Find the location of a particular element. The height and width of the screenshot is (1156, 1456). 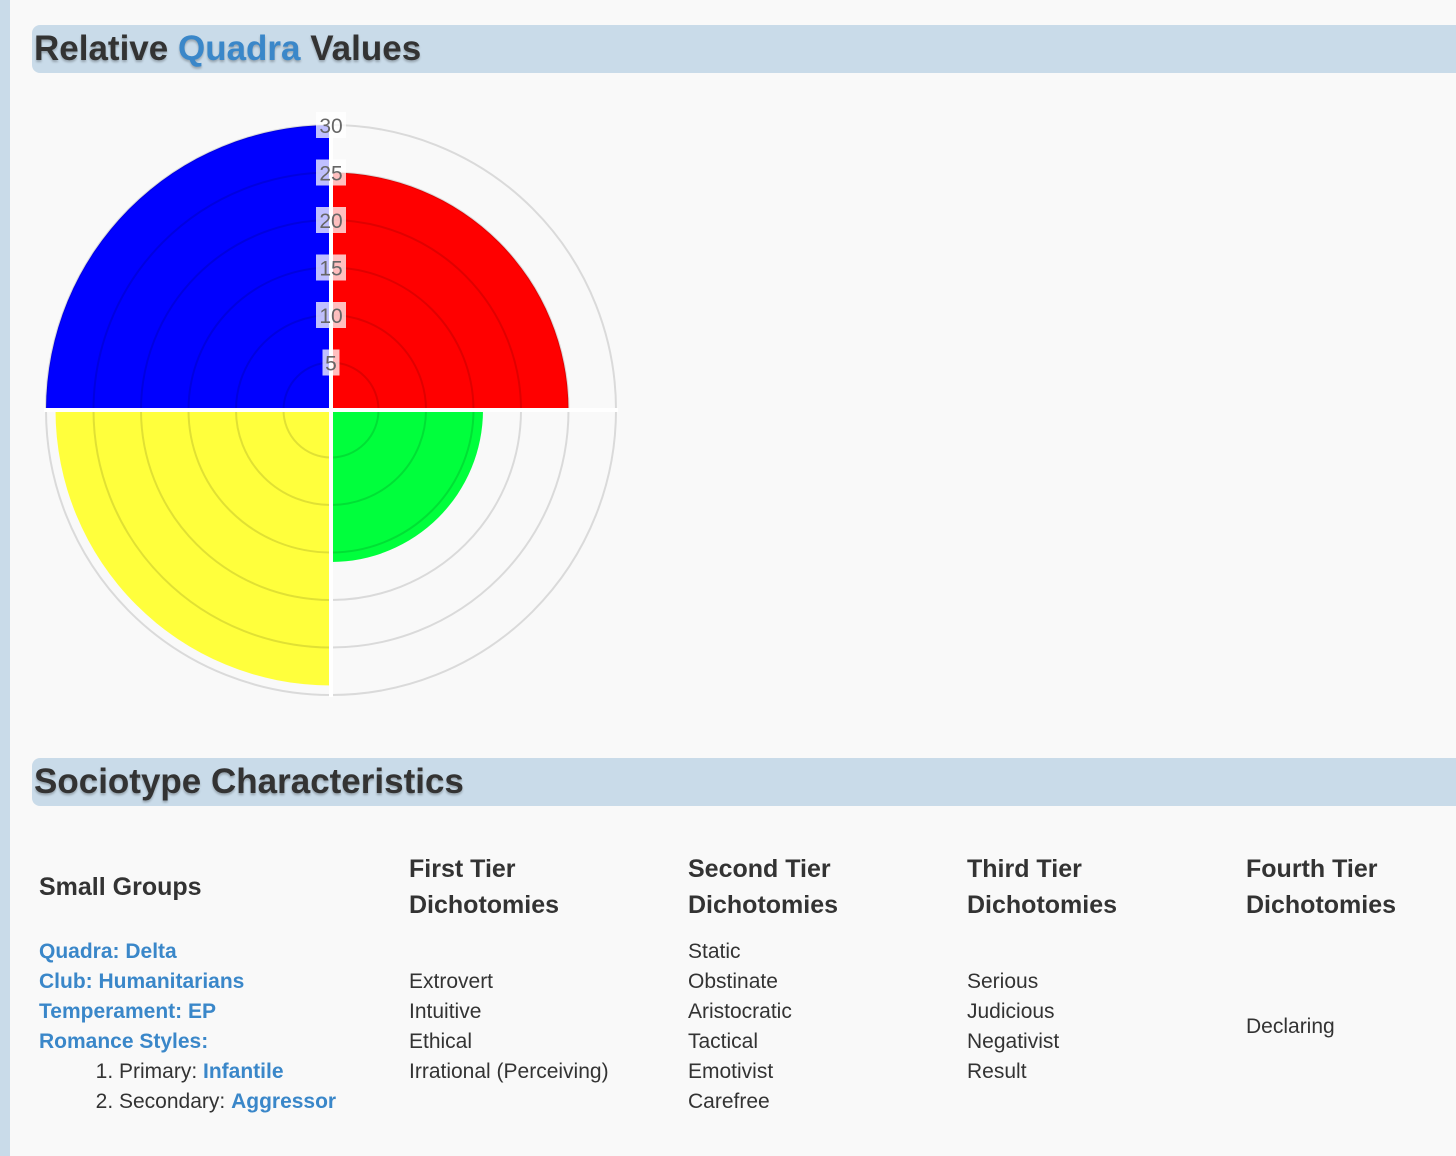

third-tier-item: Negativist is located at coordinates (1013, 1041).